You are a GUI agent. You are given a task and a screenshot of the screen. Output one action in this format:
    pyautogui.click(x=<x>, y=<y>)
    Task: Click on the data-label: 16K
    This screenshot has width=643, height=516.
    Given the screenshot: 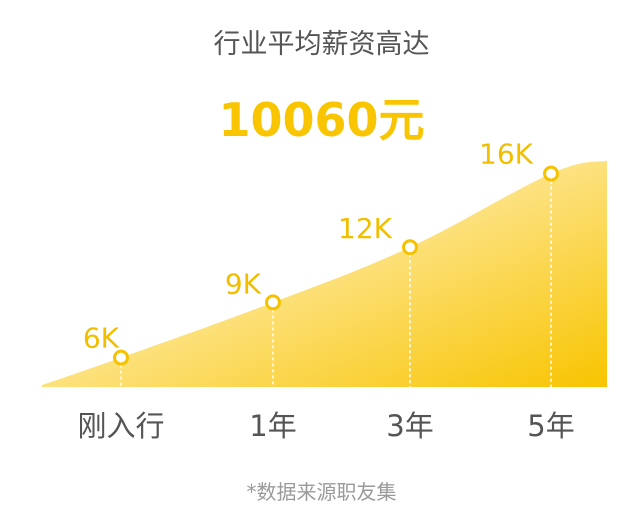 What is the action you would take?
    pyautogui.click(x=506, y=154)
    